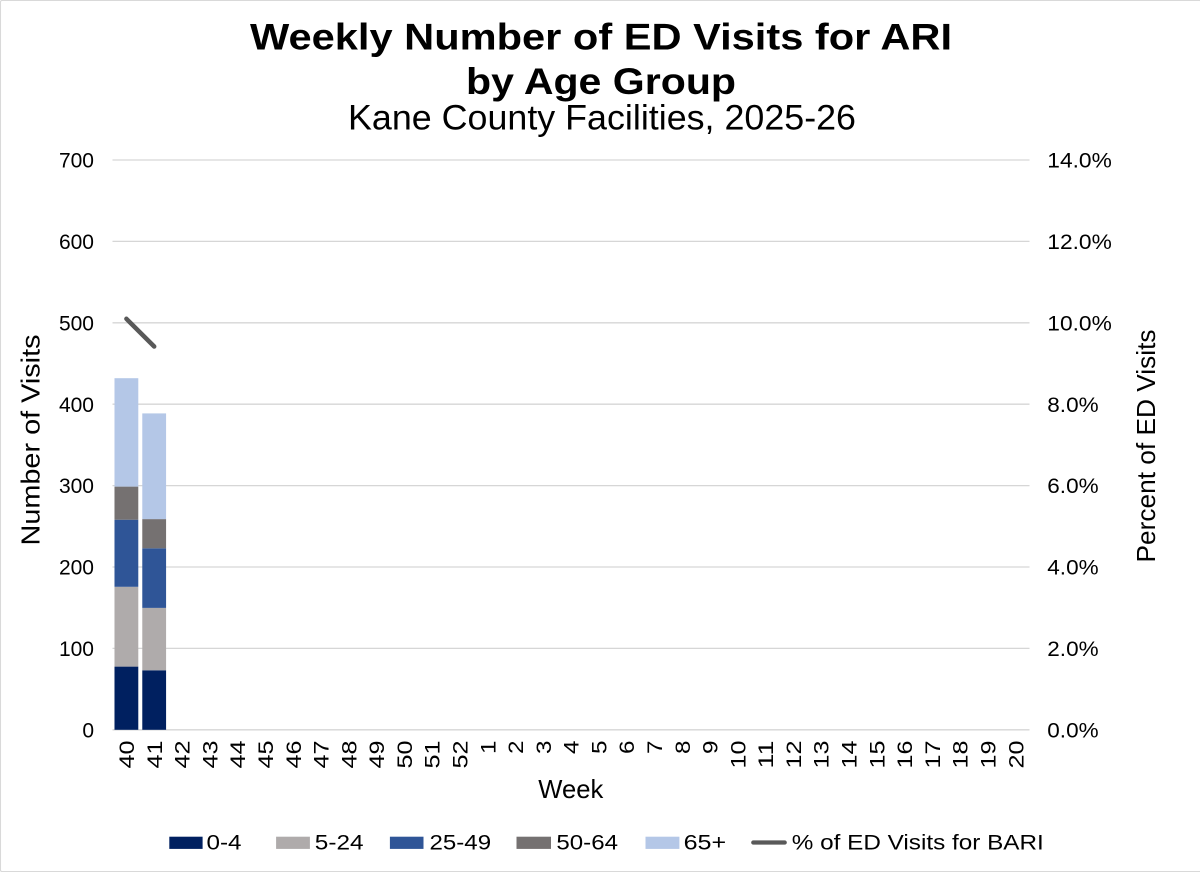 This screenshot has width=1200, height=872. I want to click on svg-text: 8.0%, so click(1072, 405).